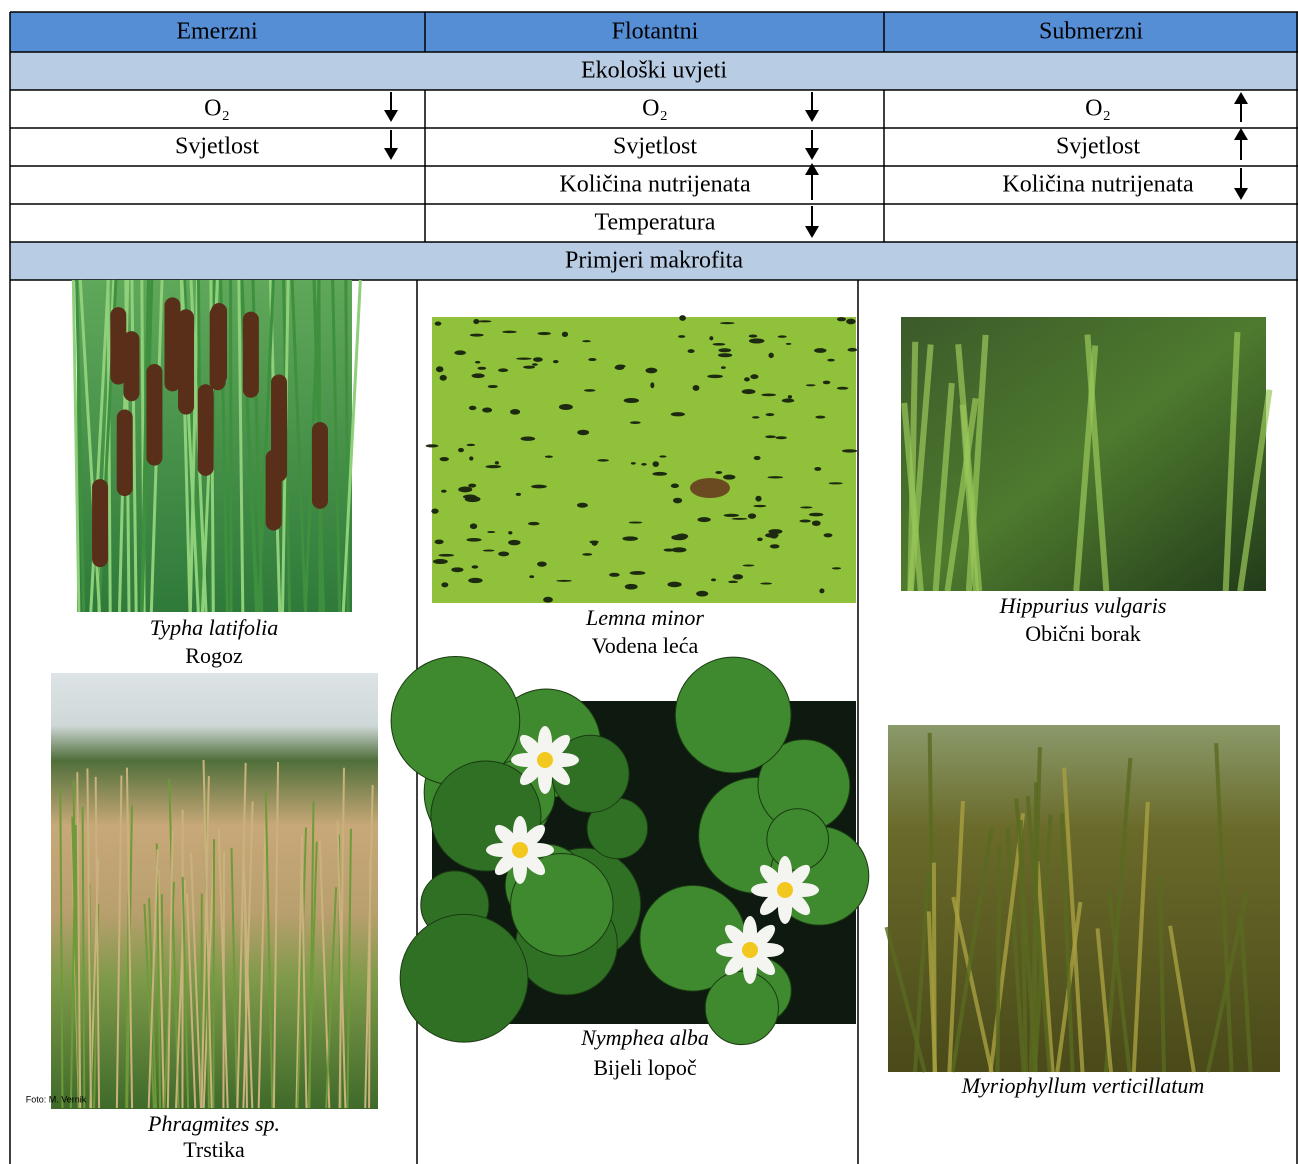  Describe the element at coordinates (816, 165) in the screenshot. I see `arrows` at that location.